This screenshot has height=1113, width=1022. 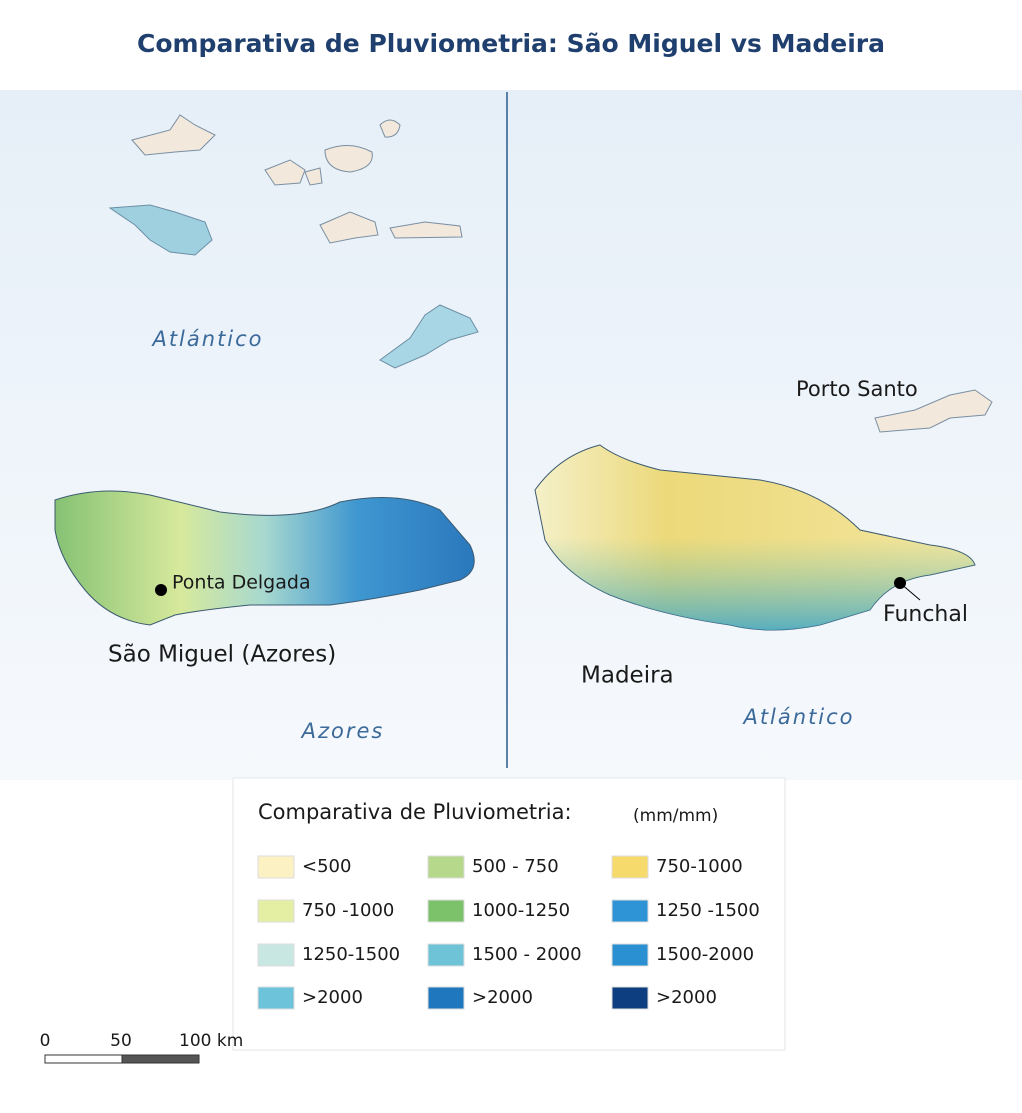 What do you see at coordinates (415, 812) in the screenshot?
I see `legend-title: Comparativa de Pluviometria:` at bounding box center [415, 812].